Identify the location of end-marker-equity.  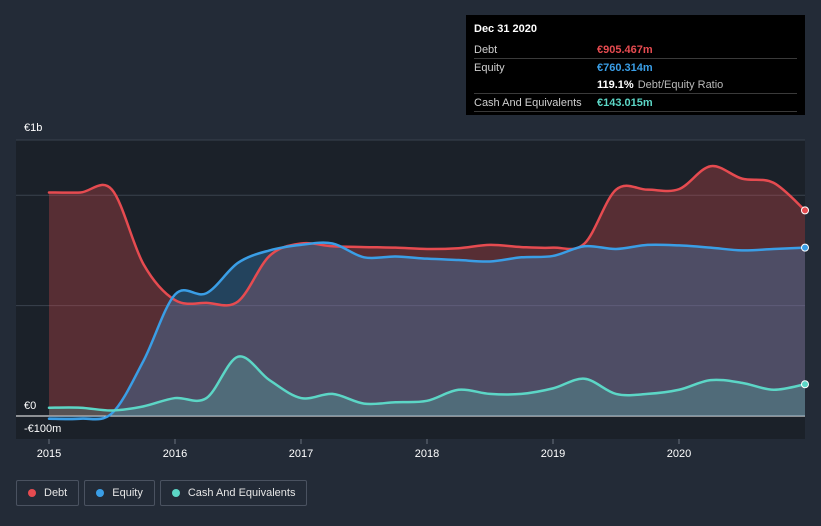
(805, 247).